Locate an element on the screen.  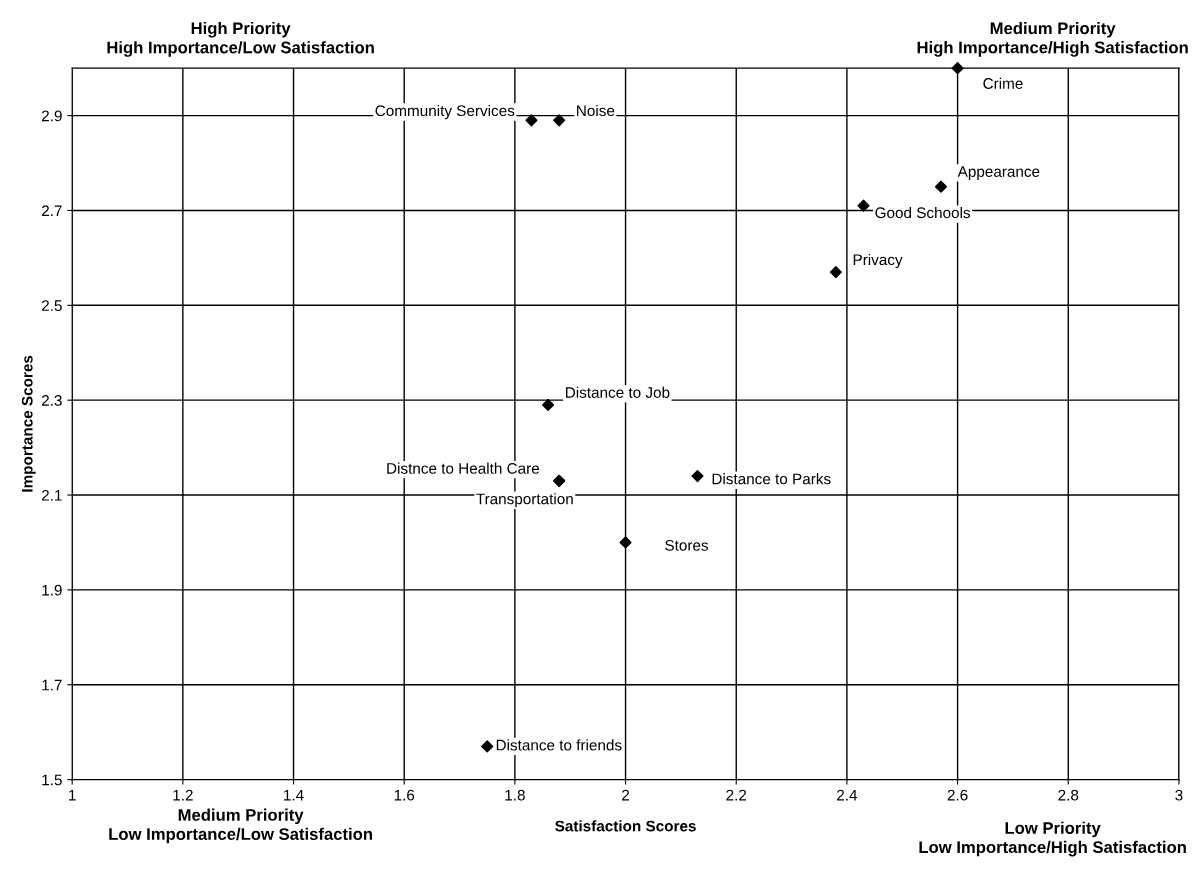
y-tick-label: 1.5 is located at coordinates (52, 780).